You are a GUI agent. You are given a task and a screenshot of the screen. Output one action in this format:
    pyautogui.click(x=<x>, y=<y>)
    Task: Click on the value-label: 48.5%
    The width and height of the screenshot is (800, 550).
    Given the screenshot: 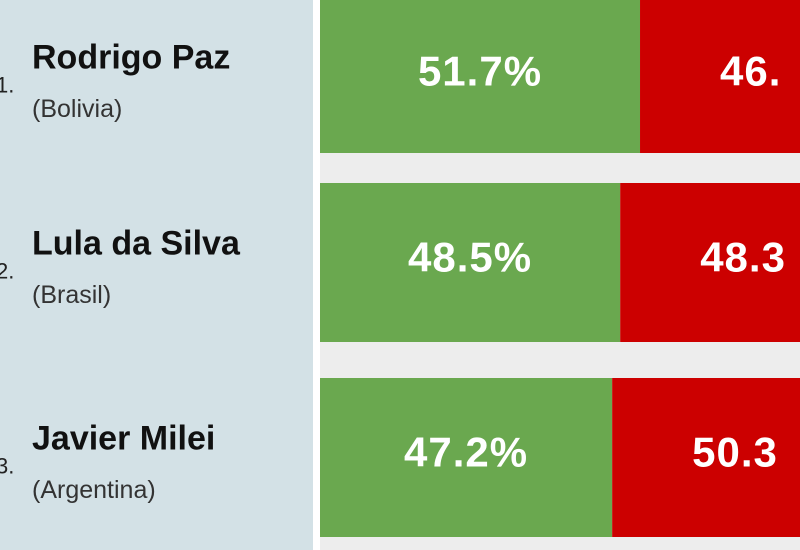 What is the action you would take?
    pyautogui.click(x=470, y=257)
    